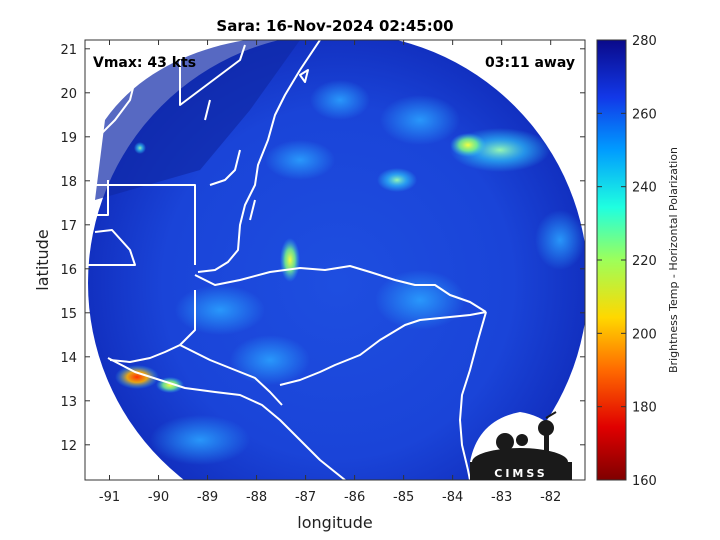 This screenshot has height=540, width=720. I want to click on y-tick-label: 15, so click(68, 314).